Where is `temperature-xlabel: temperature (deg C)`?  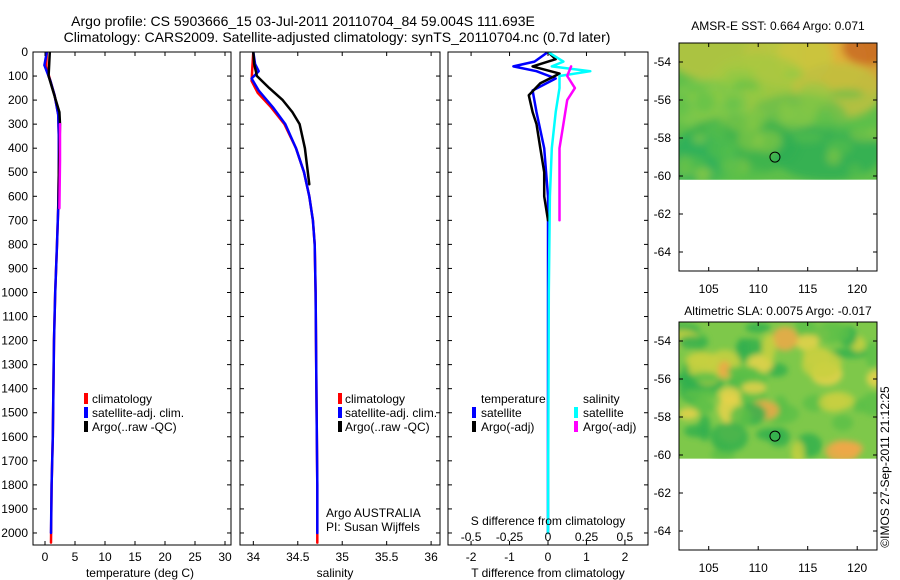
temperature-xlabel: temperature (deg C) is located at coordinates (140, 573).